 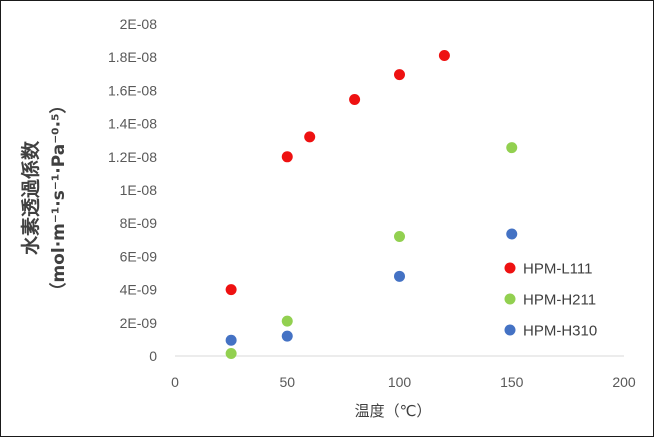 What do you see at coordinates (139, 223) in the screenshot?
I see `y-tick-label: 8E-09` at bounding box center [139, 223].